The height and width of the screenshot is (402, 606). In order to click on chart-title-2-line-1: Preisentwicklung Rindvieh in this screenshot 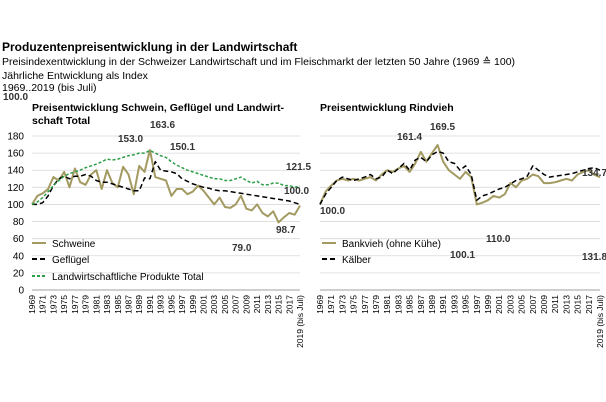, I will do `click(387, 108)`.